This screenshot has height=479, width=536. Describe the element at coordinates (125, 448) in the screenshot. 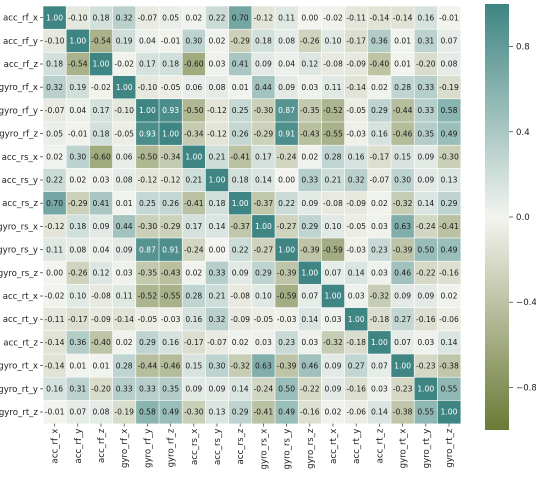

I see `x-tick-label: gyro_rf_x` at that location.